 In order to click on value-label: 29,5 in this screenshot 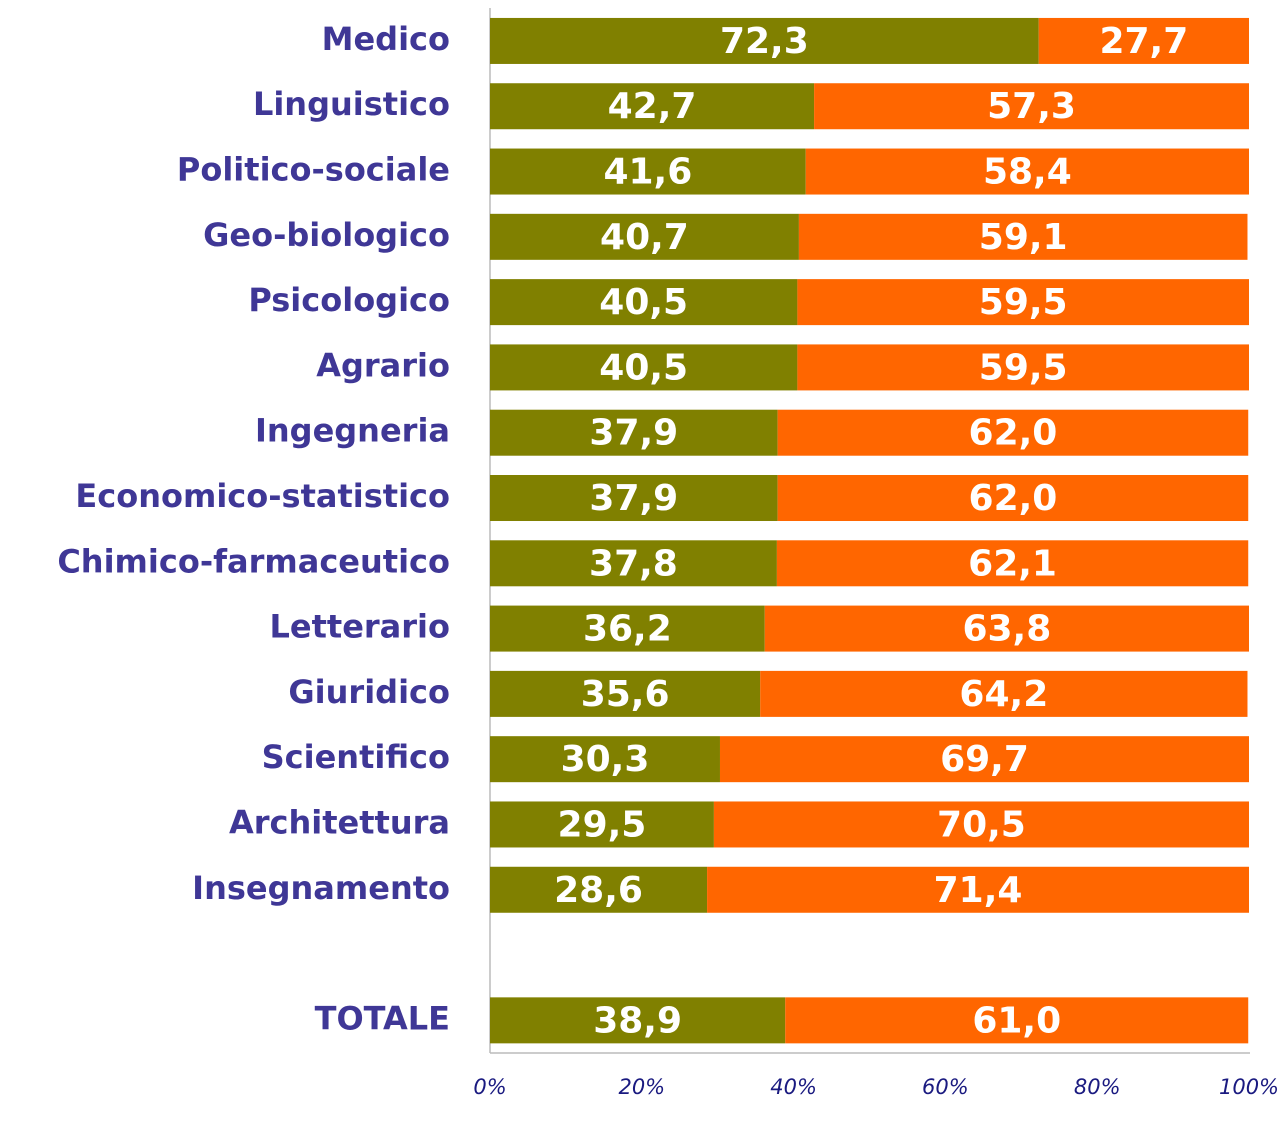, I will do `click(602, 824)`.